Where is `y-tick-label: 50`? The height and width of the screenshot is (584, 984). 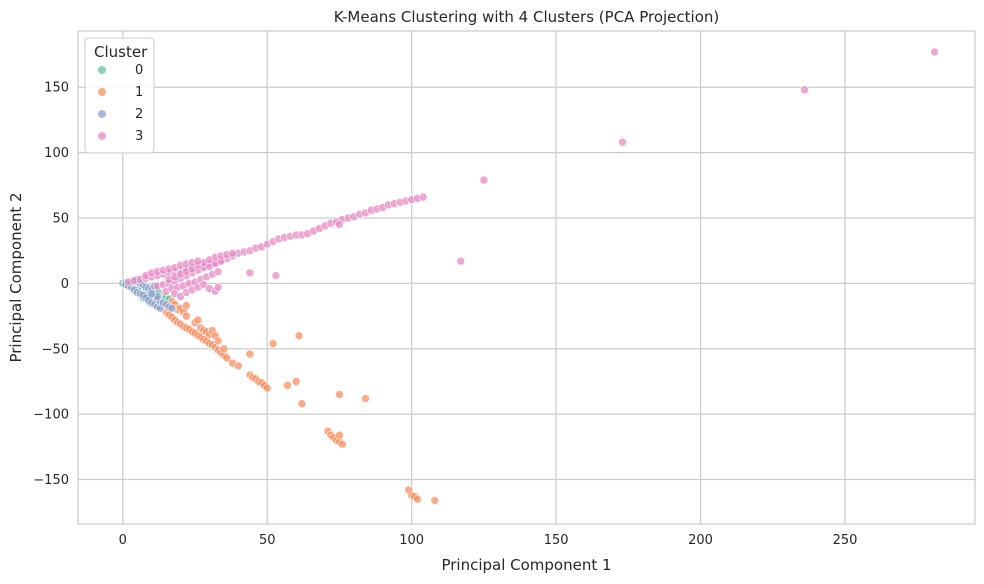
y-tick-label: 50 is located at coordinates (60, 219).